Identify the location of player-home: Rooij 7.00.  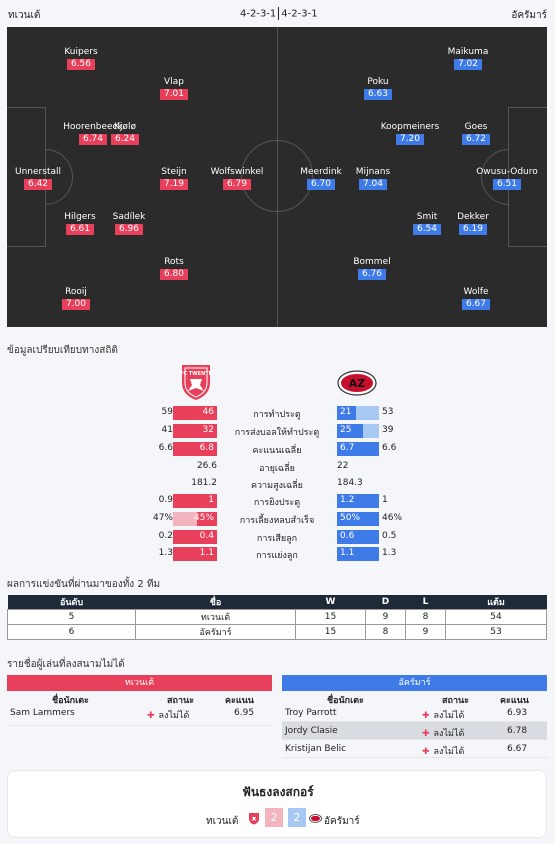
(76, 298).